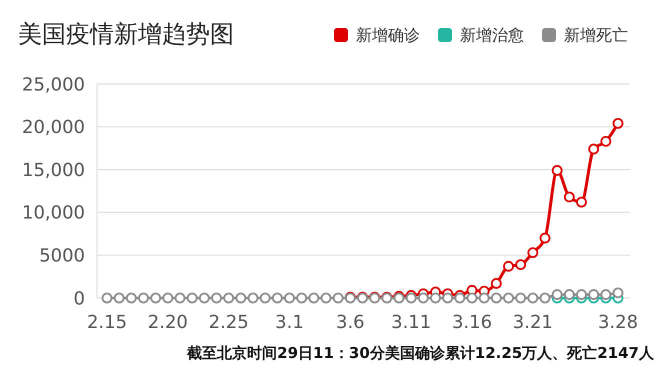 This screenshot has width=660, height=366. What do you see at coordinates (472, 322) in the screenshot?
I see `x-tick-label: 3.16` at bounding box center [472, 322].